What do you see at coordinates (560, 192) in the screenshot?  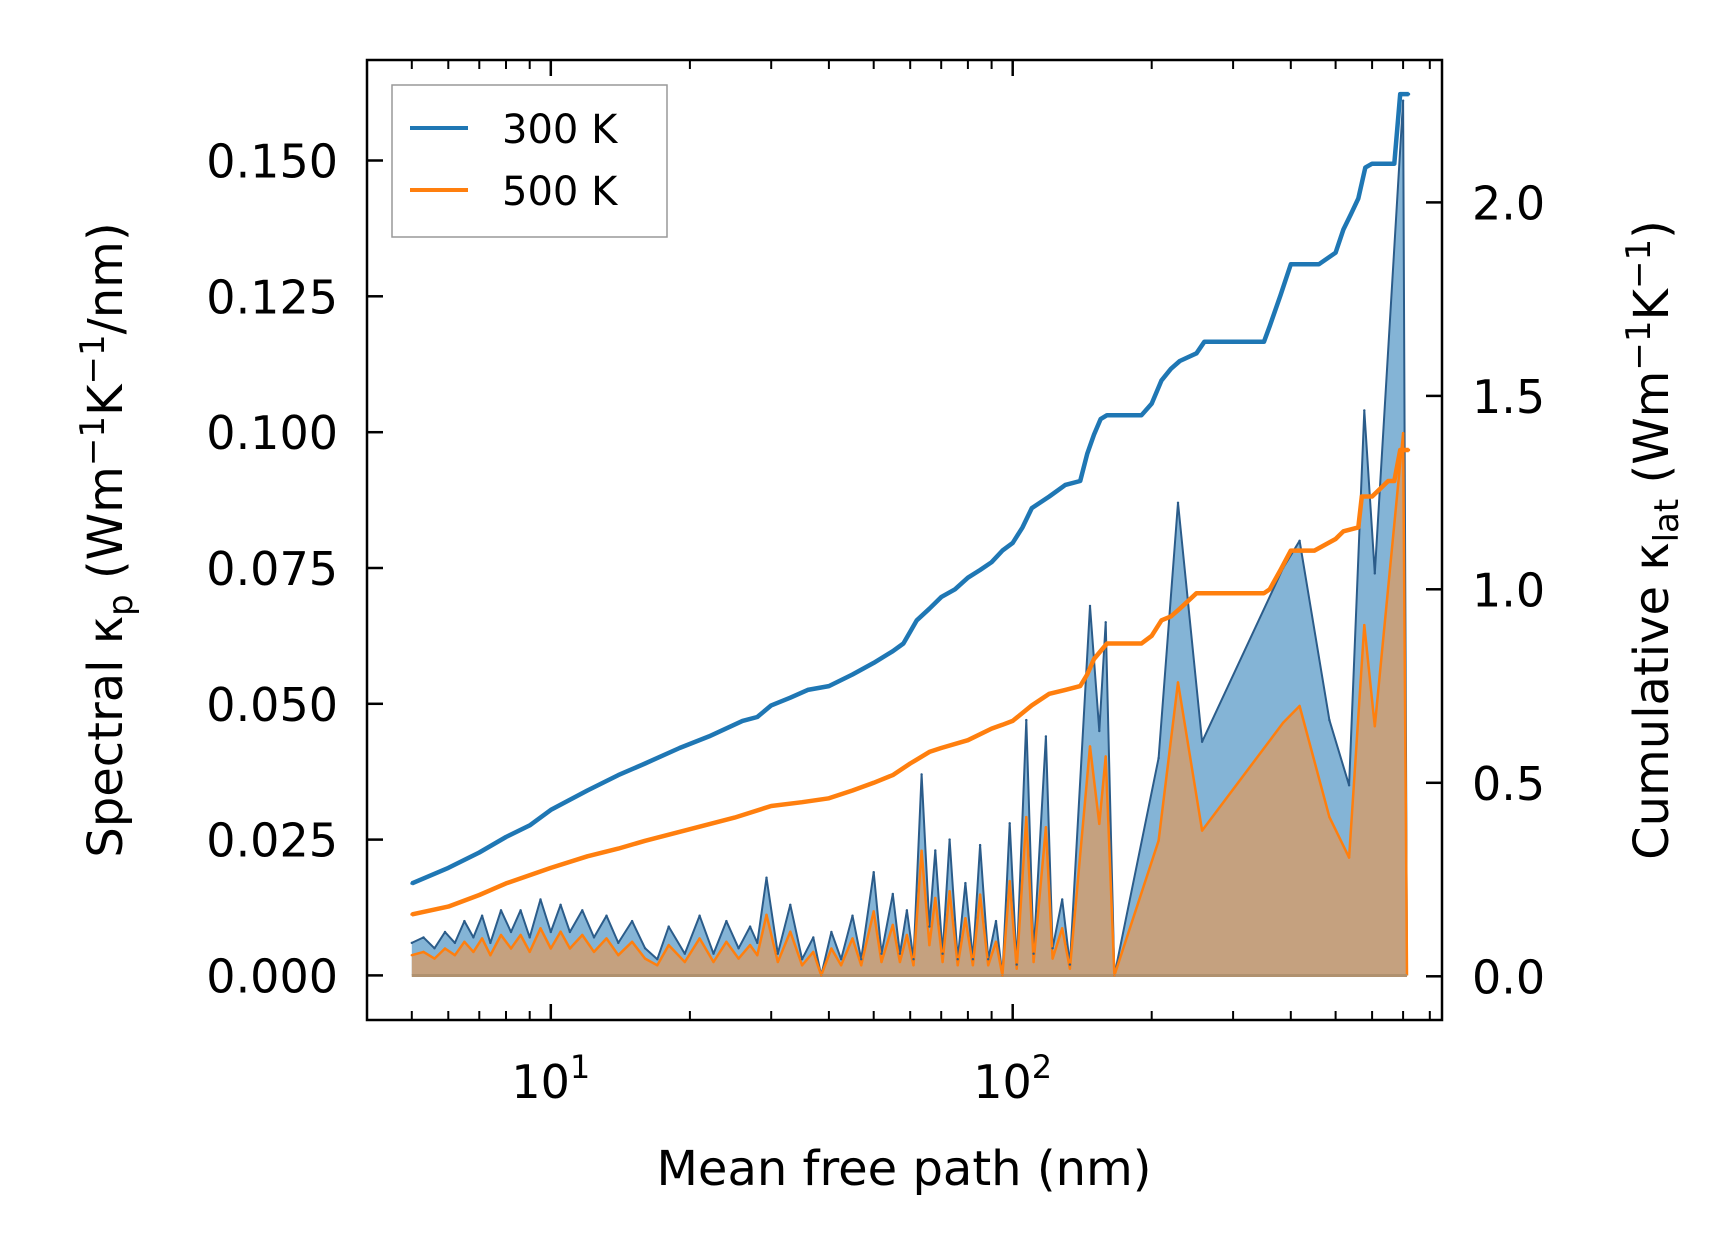 I see `legend-label-500k: 500 K` at bounding box center [560, 192].